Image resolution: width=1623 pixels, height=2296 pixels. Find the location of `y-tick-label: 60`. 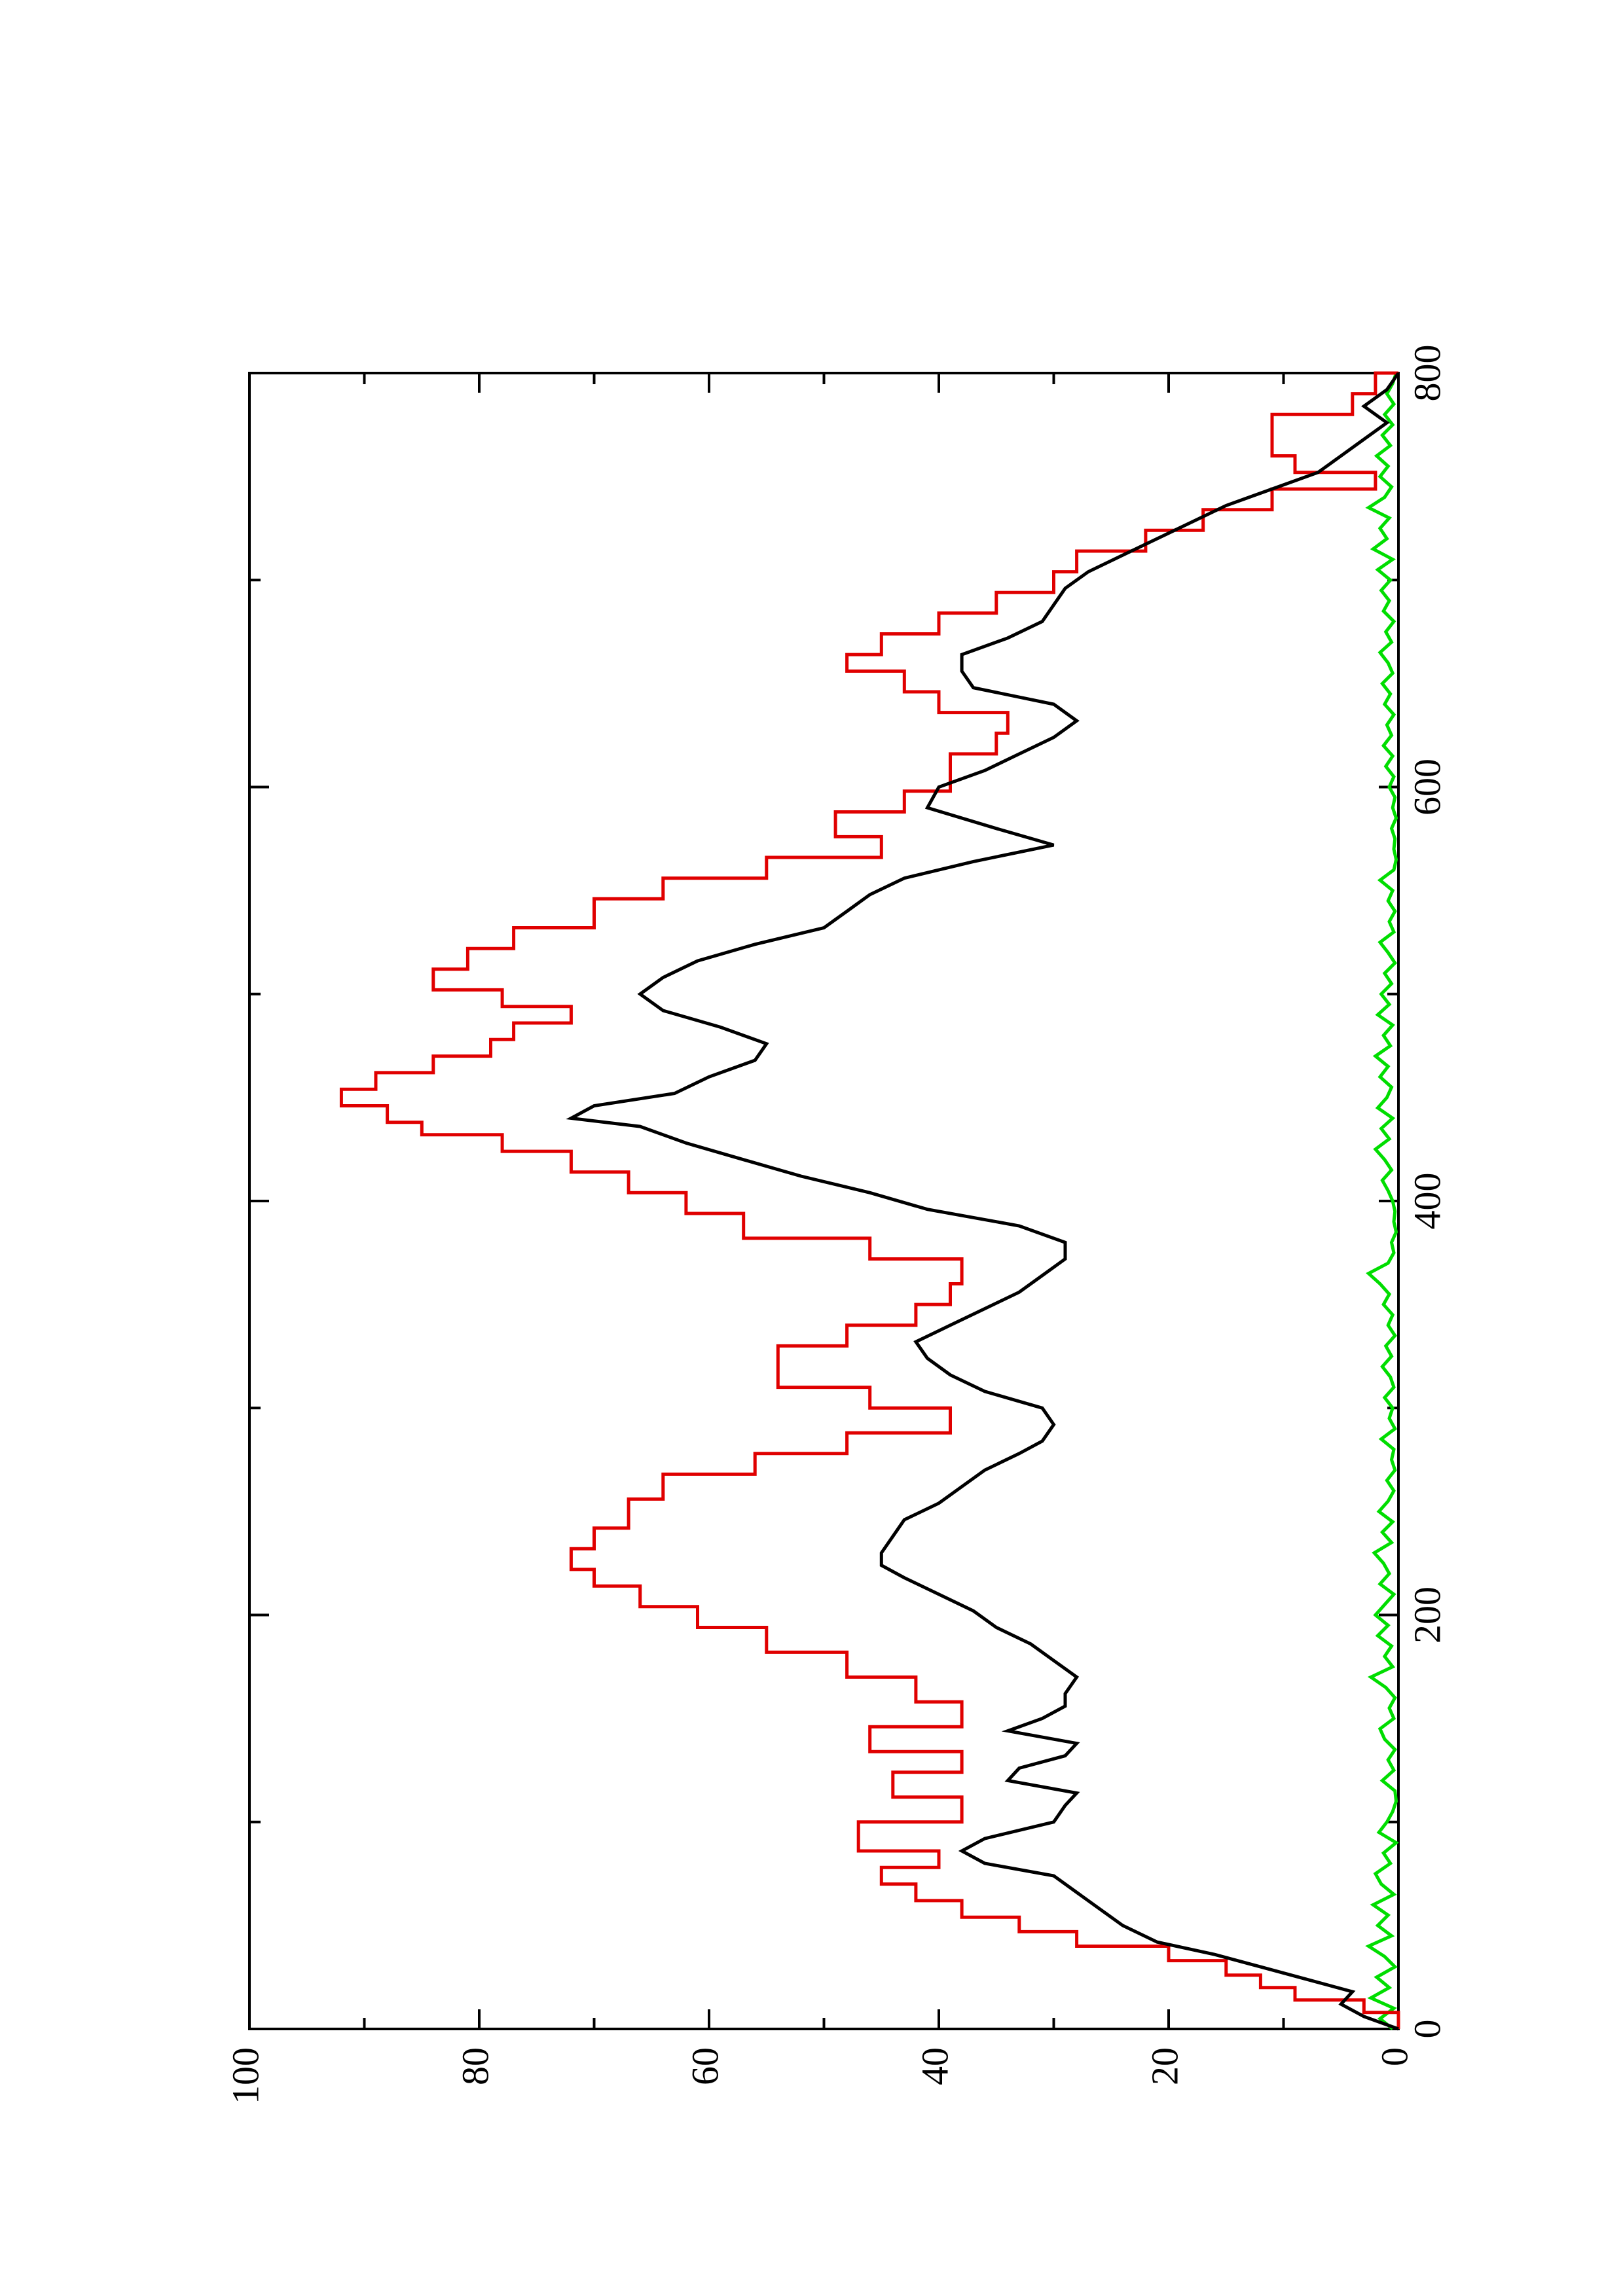

y-tick-label: 60 is located at coordinates (705, 2066).